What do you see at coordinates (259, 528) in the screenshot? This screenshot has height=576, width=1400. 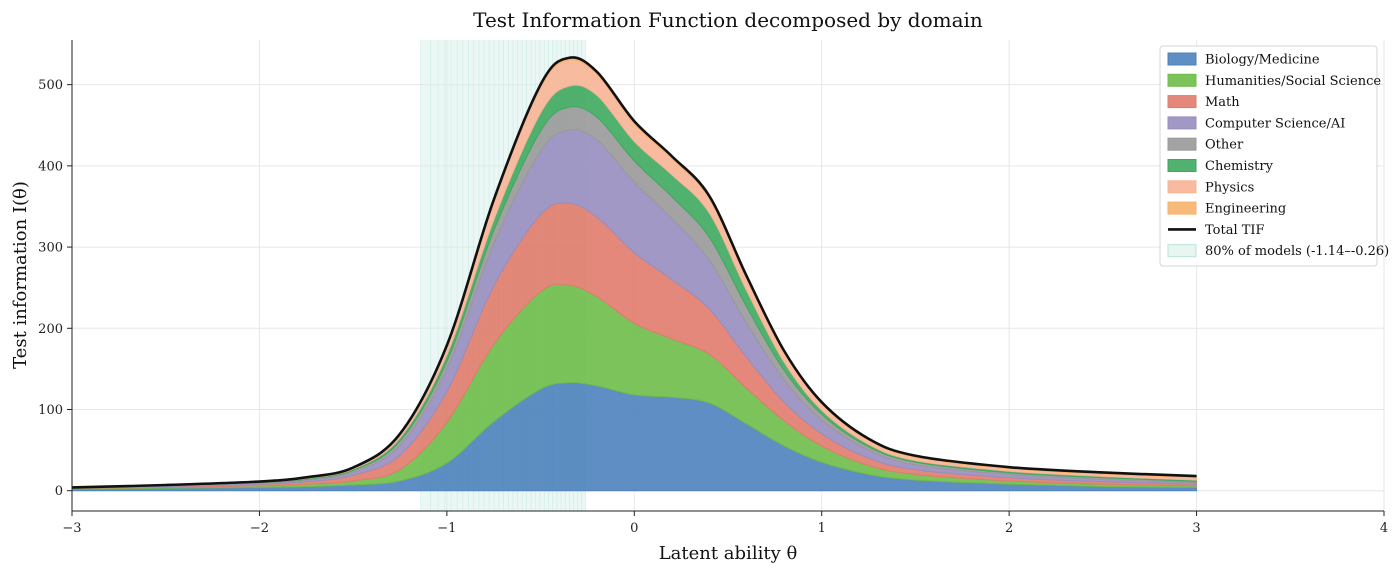 I see `x-tick-label-1: −2` at bounding box center [259, 528].